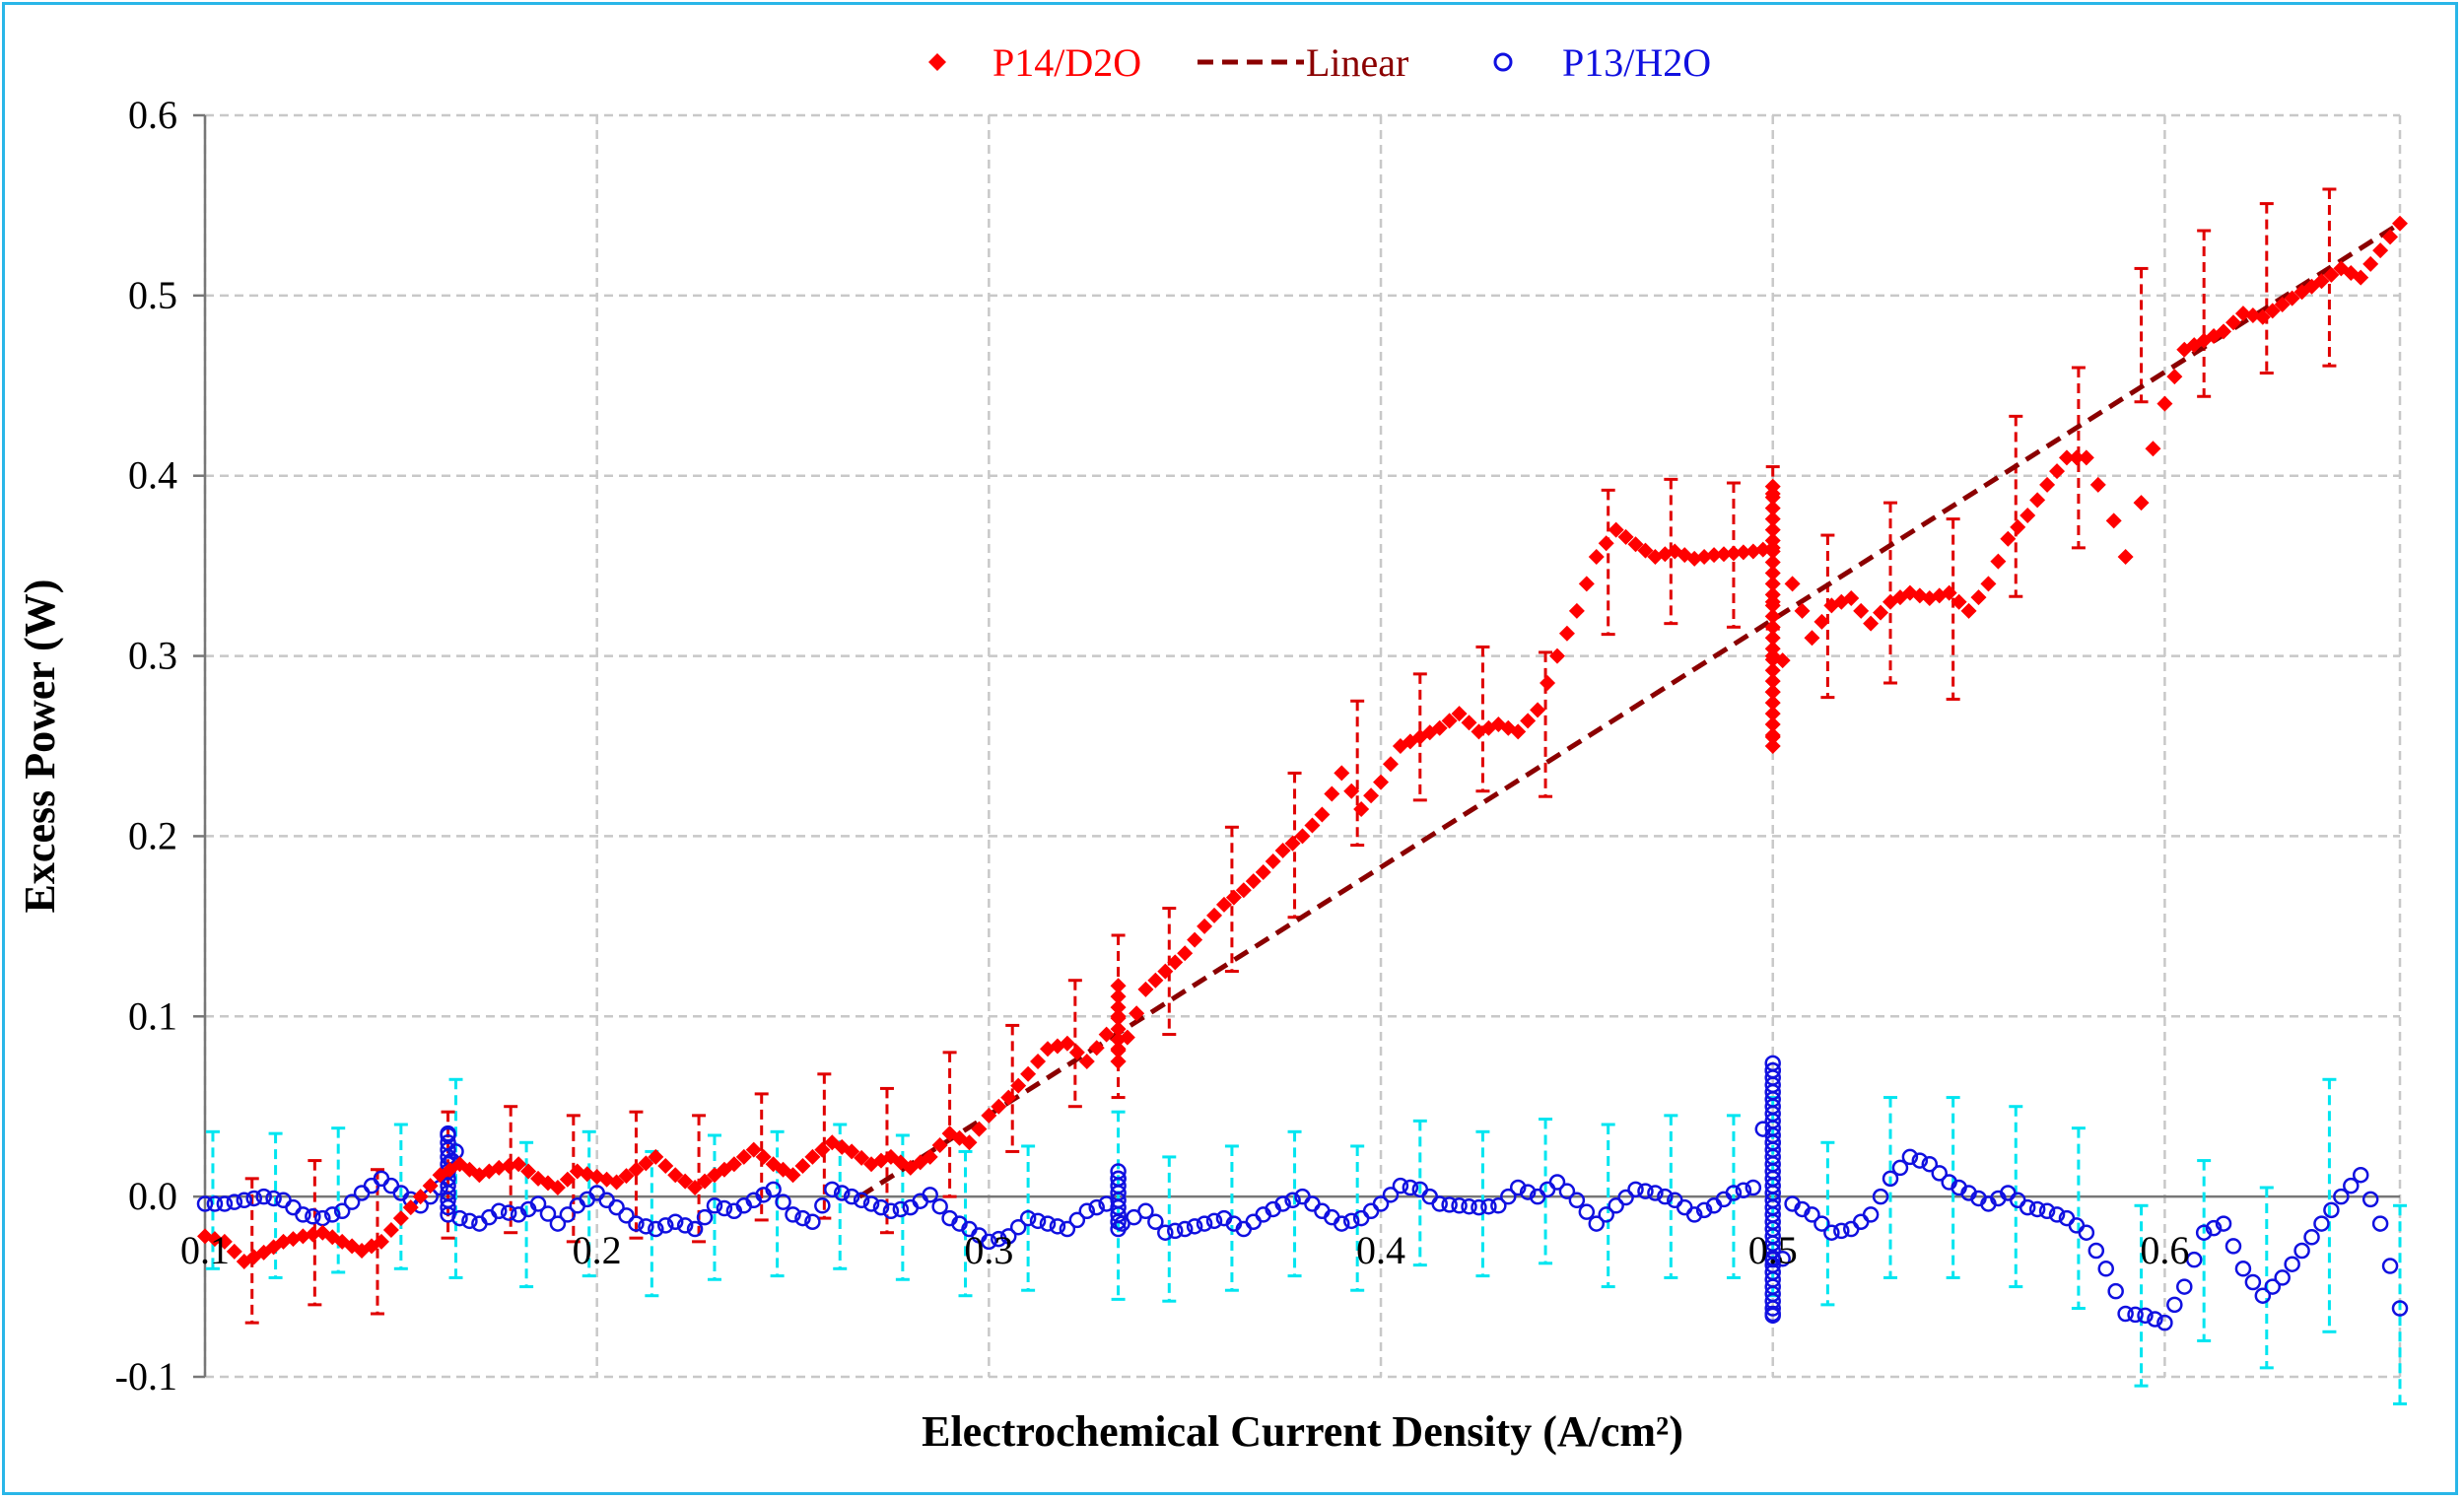 Image resolution: width=2464 pixels, height=1501 pixels. What do you see at coordinates (152, 835) in the screenshot?
I see `y-tick-label: 0.2` at bounding box center [152, 835].